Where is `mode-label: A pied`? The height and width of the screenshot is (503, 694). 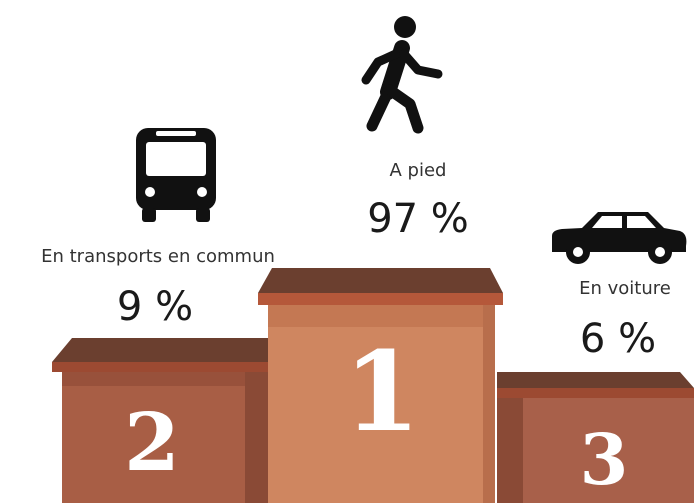
mode-label: A pied is located at coordinates (418, 170).